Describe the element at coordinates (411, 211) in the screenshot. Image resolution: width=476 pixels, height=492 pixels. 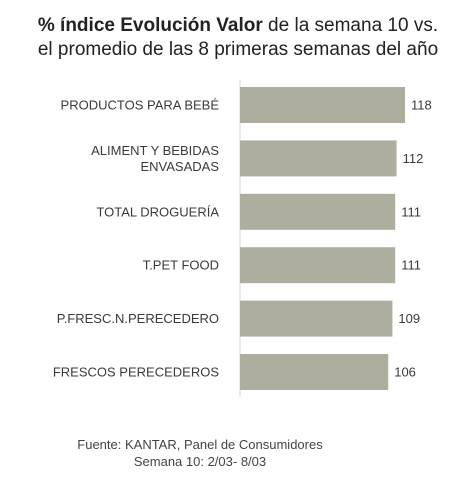
I see `value-label-2: 111` at that location.